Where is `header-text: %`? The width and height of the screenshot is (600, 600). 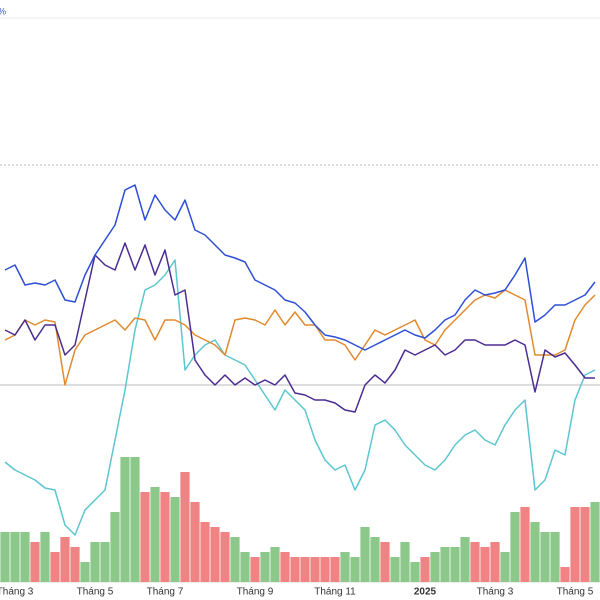
header-text: % is located at coordinates (3, 11).